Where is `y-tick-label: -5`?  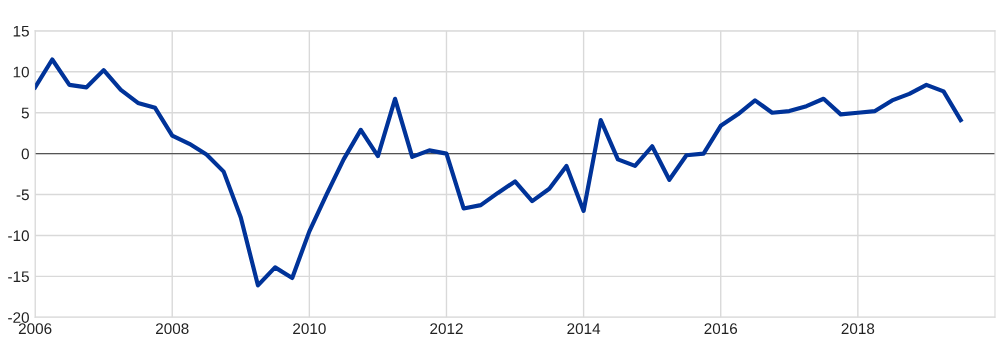 y-tick-label: -5 is located at coordinates (22, 195).